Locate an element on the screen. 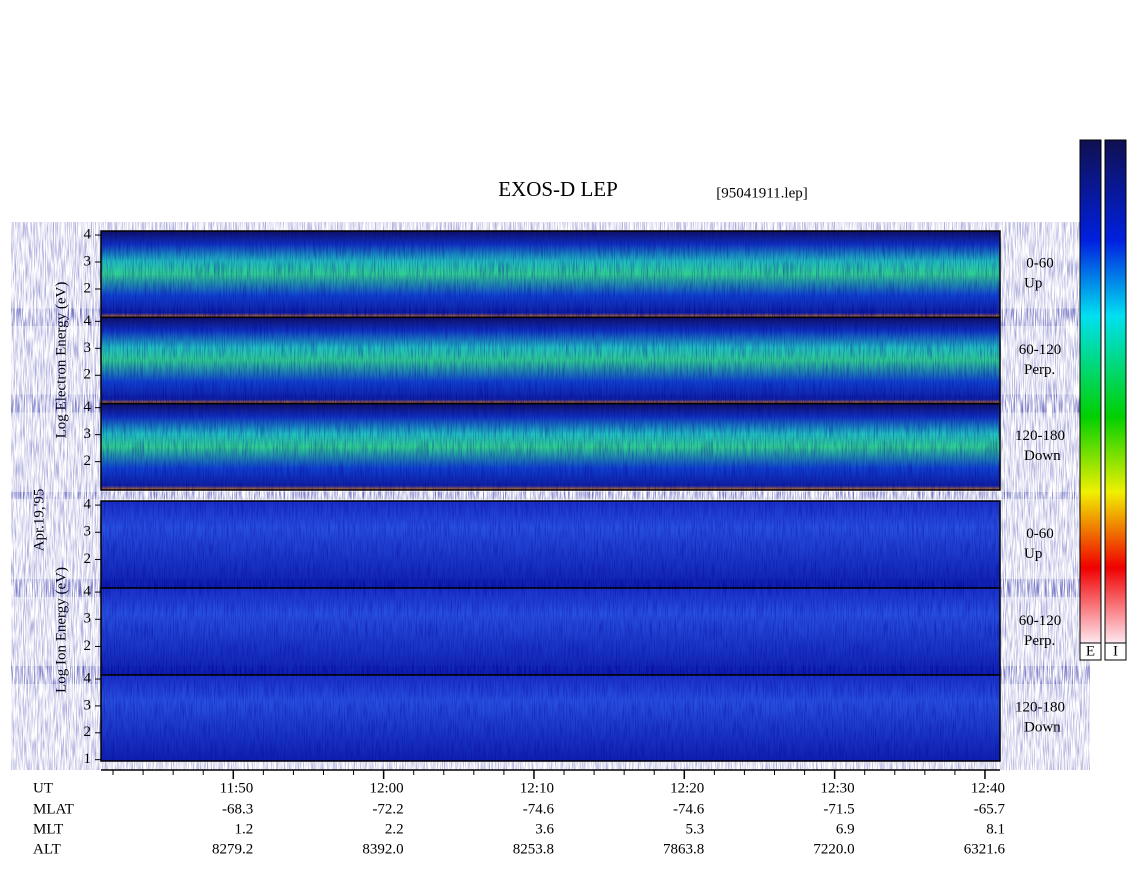  y-tick-label: 1 is located at coordinates (88, 759).